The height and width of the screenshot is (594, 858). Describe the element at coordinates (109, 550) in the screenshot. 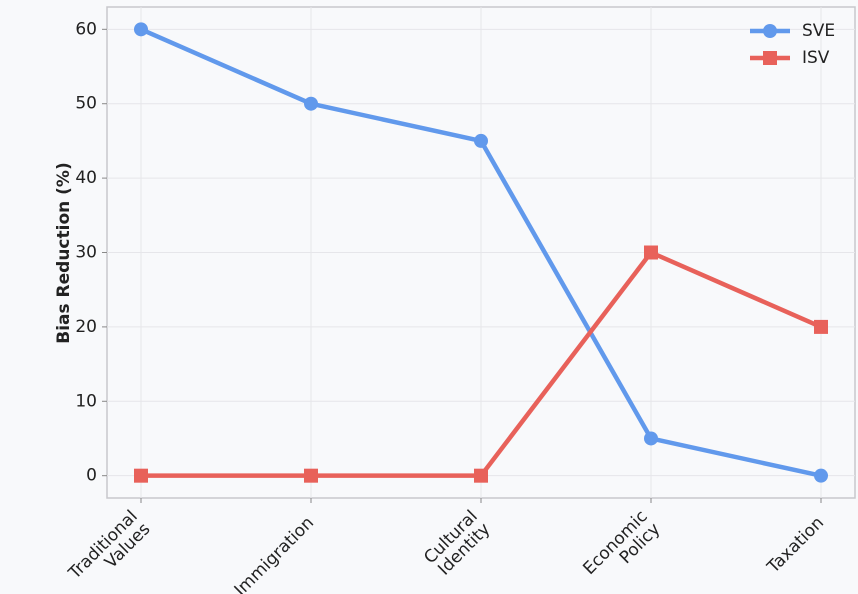

I see `x-tick-label: TraditionalValues` at that location.